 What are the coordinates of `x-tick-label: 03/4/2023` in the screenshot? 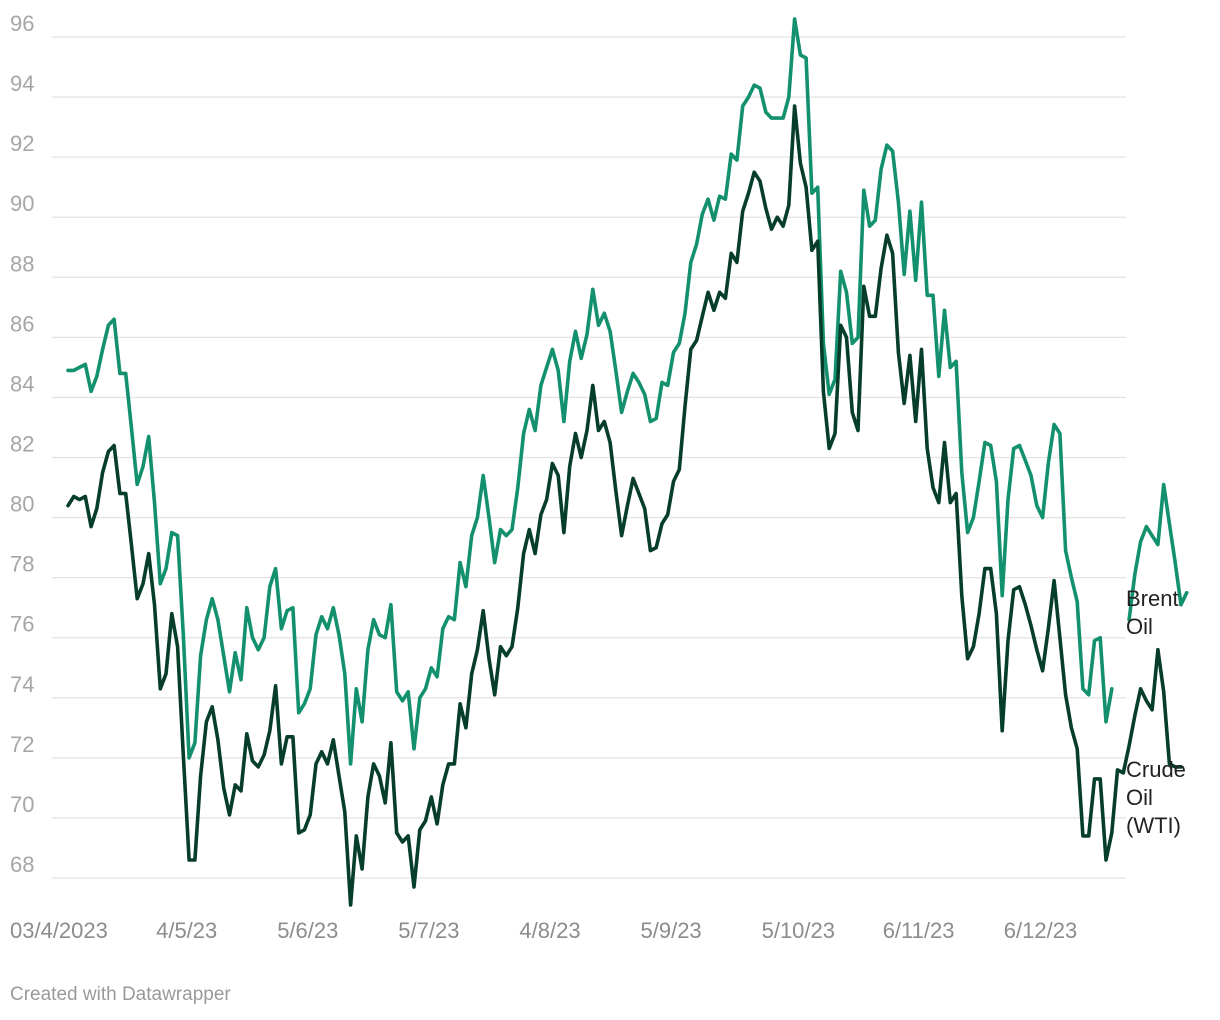 It's located at (59, 930).